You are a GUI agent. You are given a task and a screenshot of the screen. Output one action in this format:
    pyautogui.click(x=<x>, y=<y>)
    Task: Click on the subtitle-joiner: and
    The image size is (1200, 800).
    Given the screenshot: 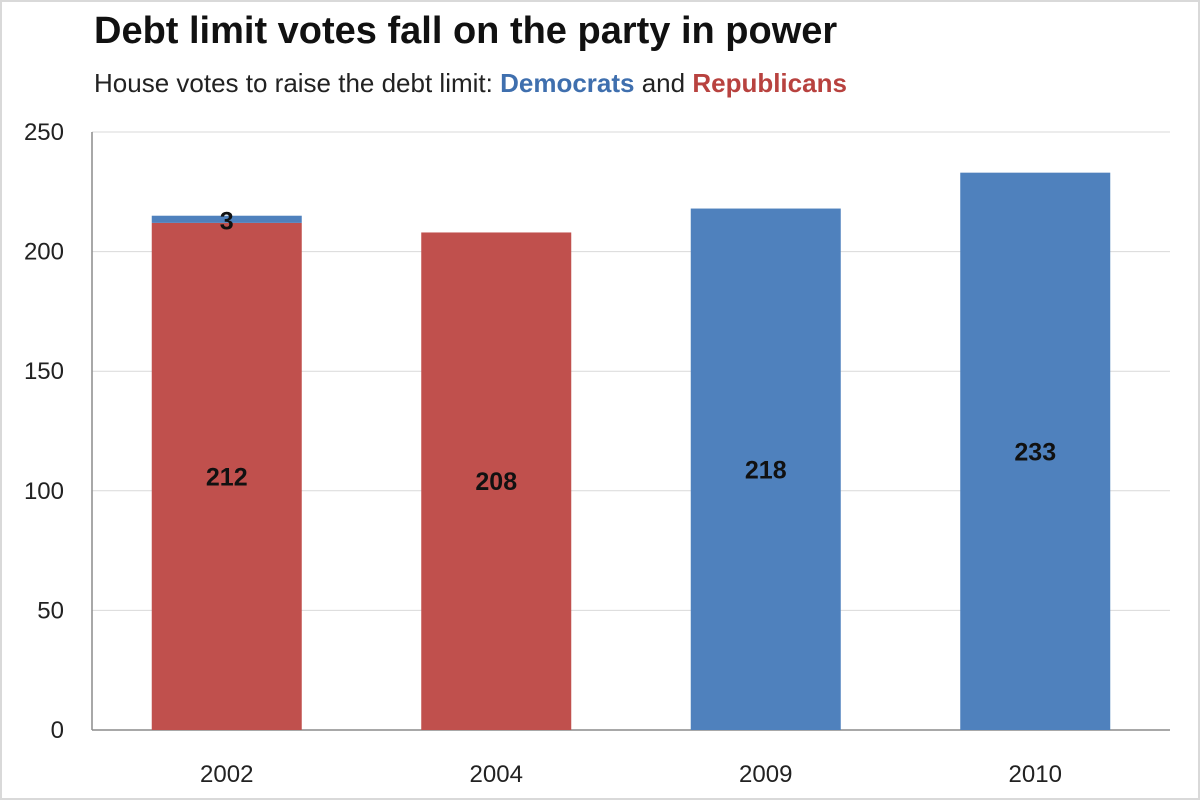 What is the action you would take?
    pyautogui.click(x=663, y=83)
    